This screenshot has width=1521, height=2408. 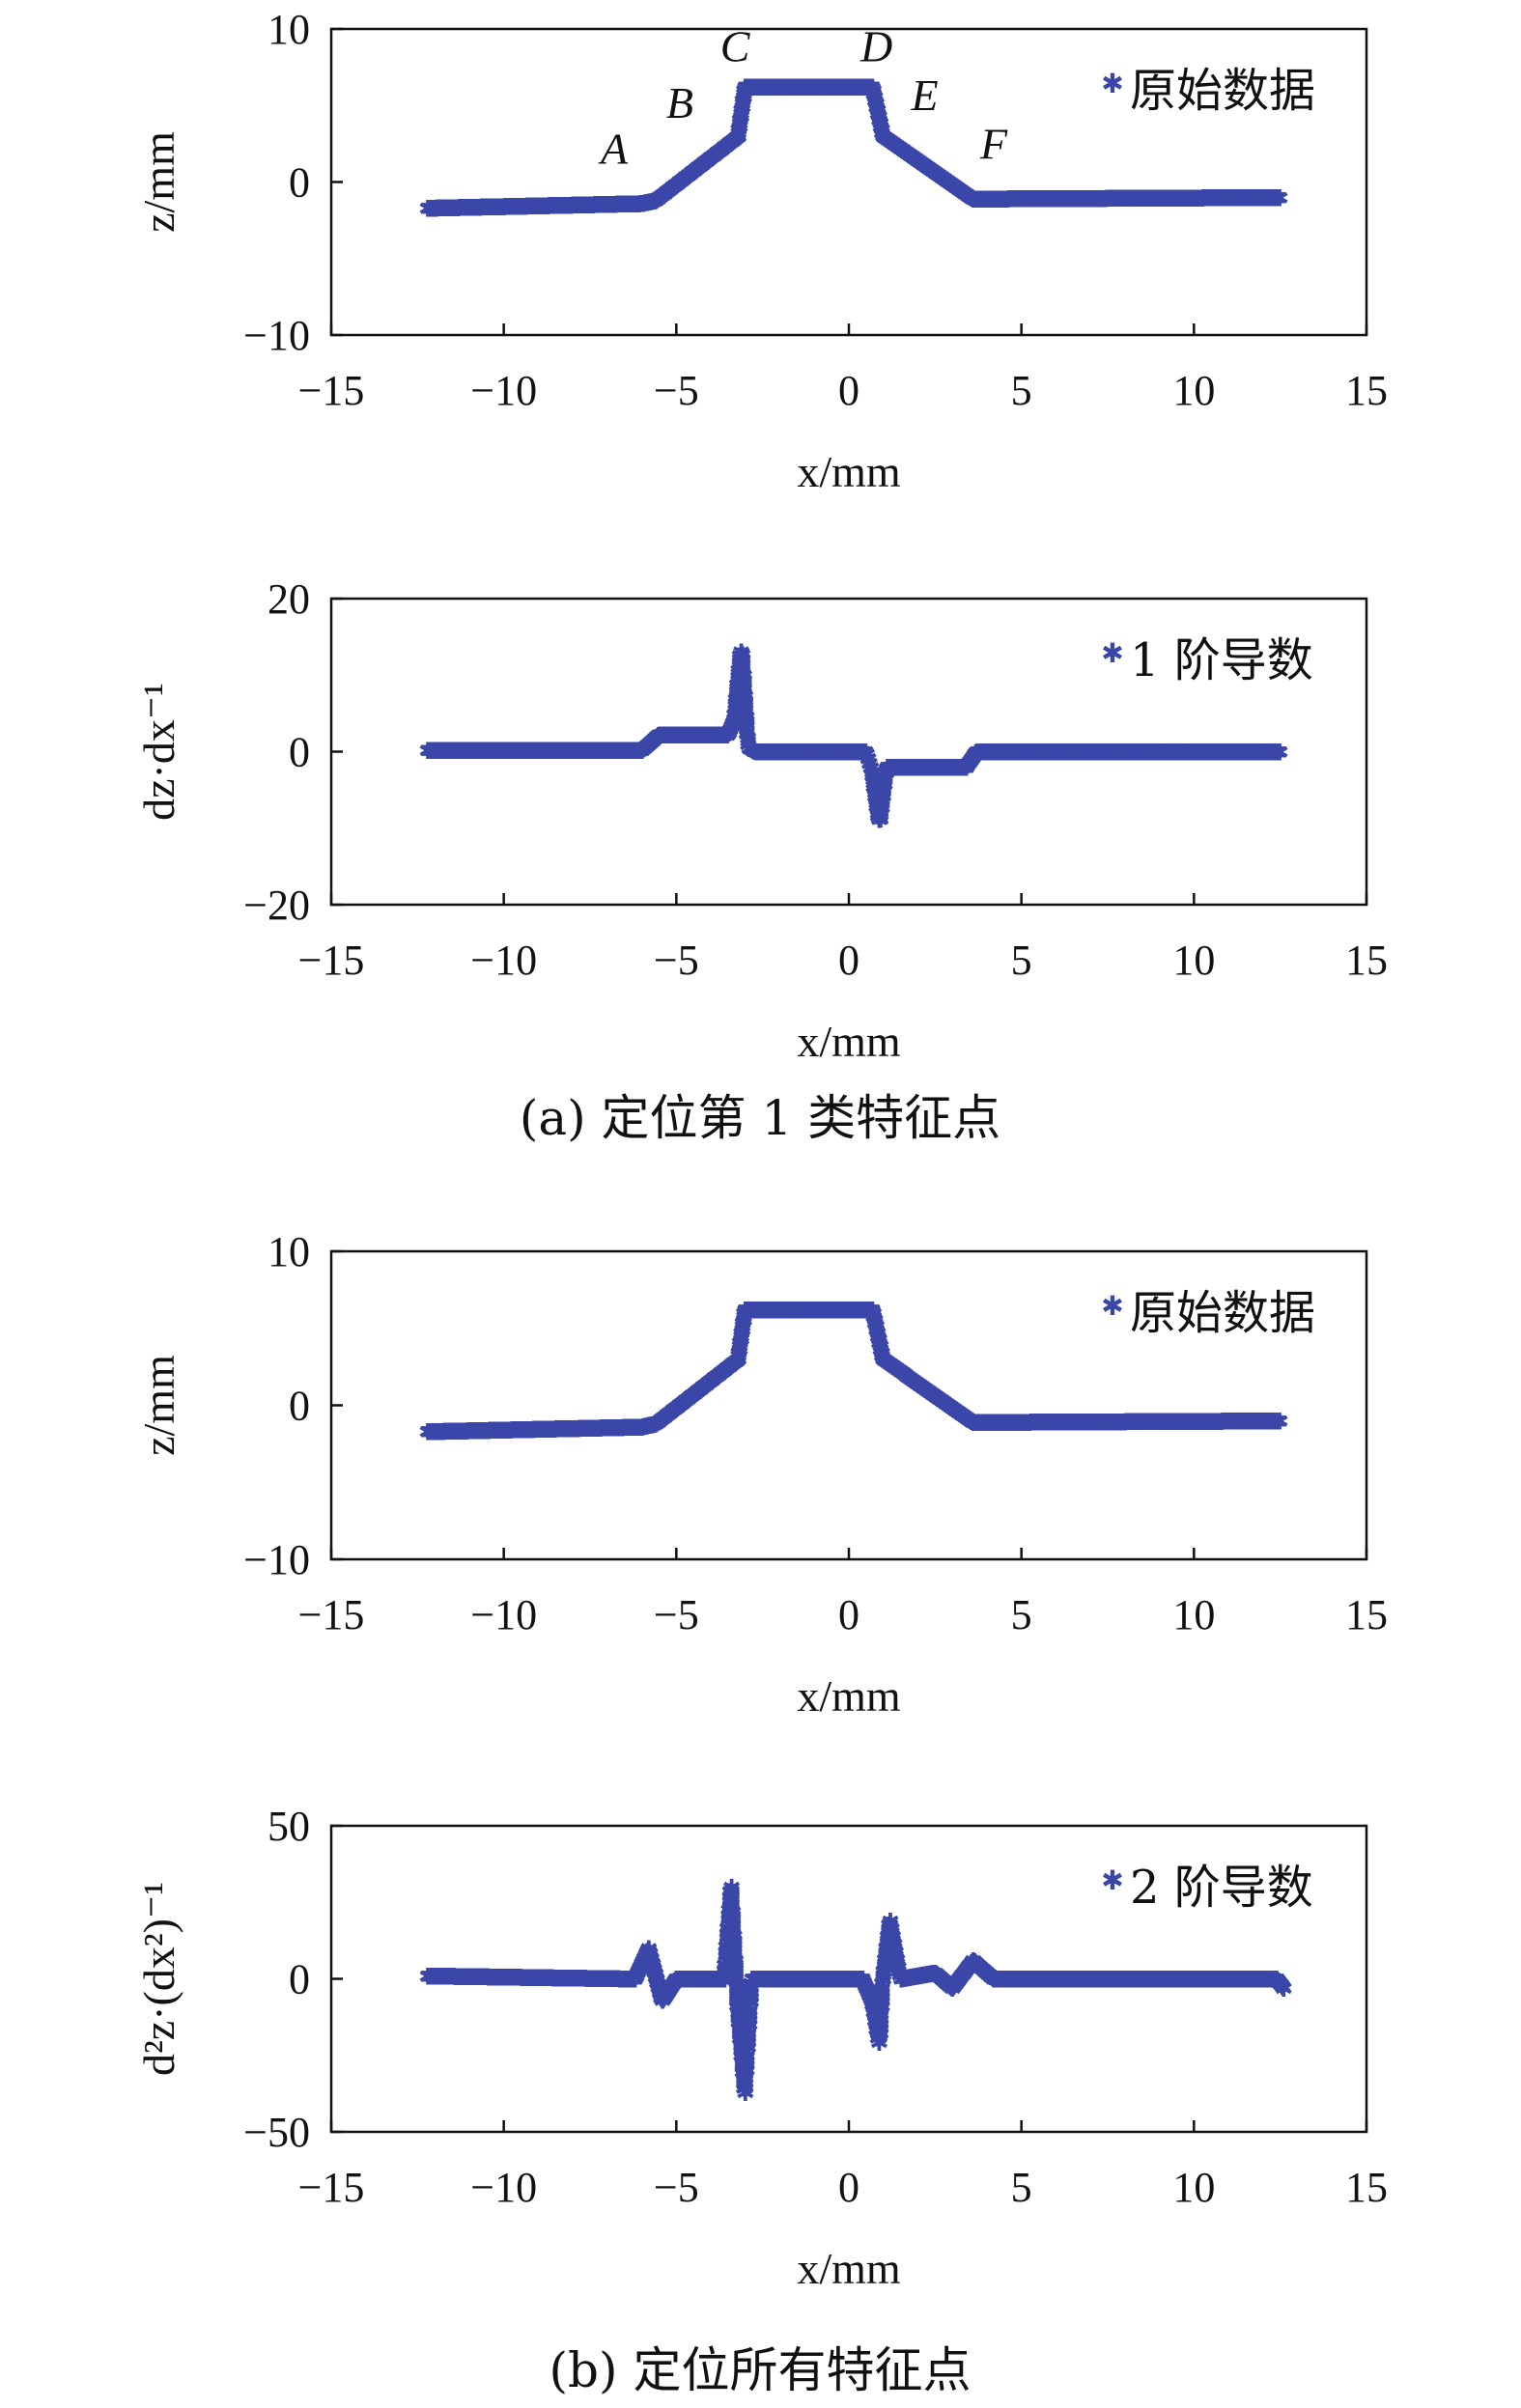 What do you see at coordinates (849, 1042) in the screenshot?
I see `x-axis-label: x/mm` at bounding box center [849, 1042].